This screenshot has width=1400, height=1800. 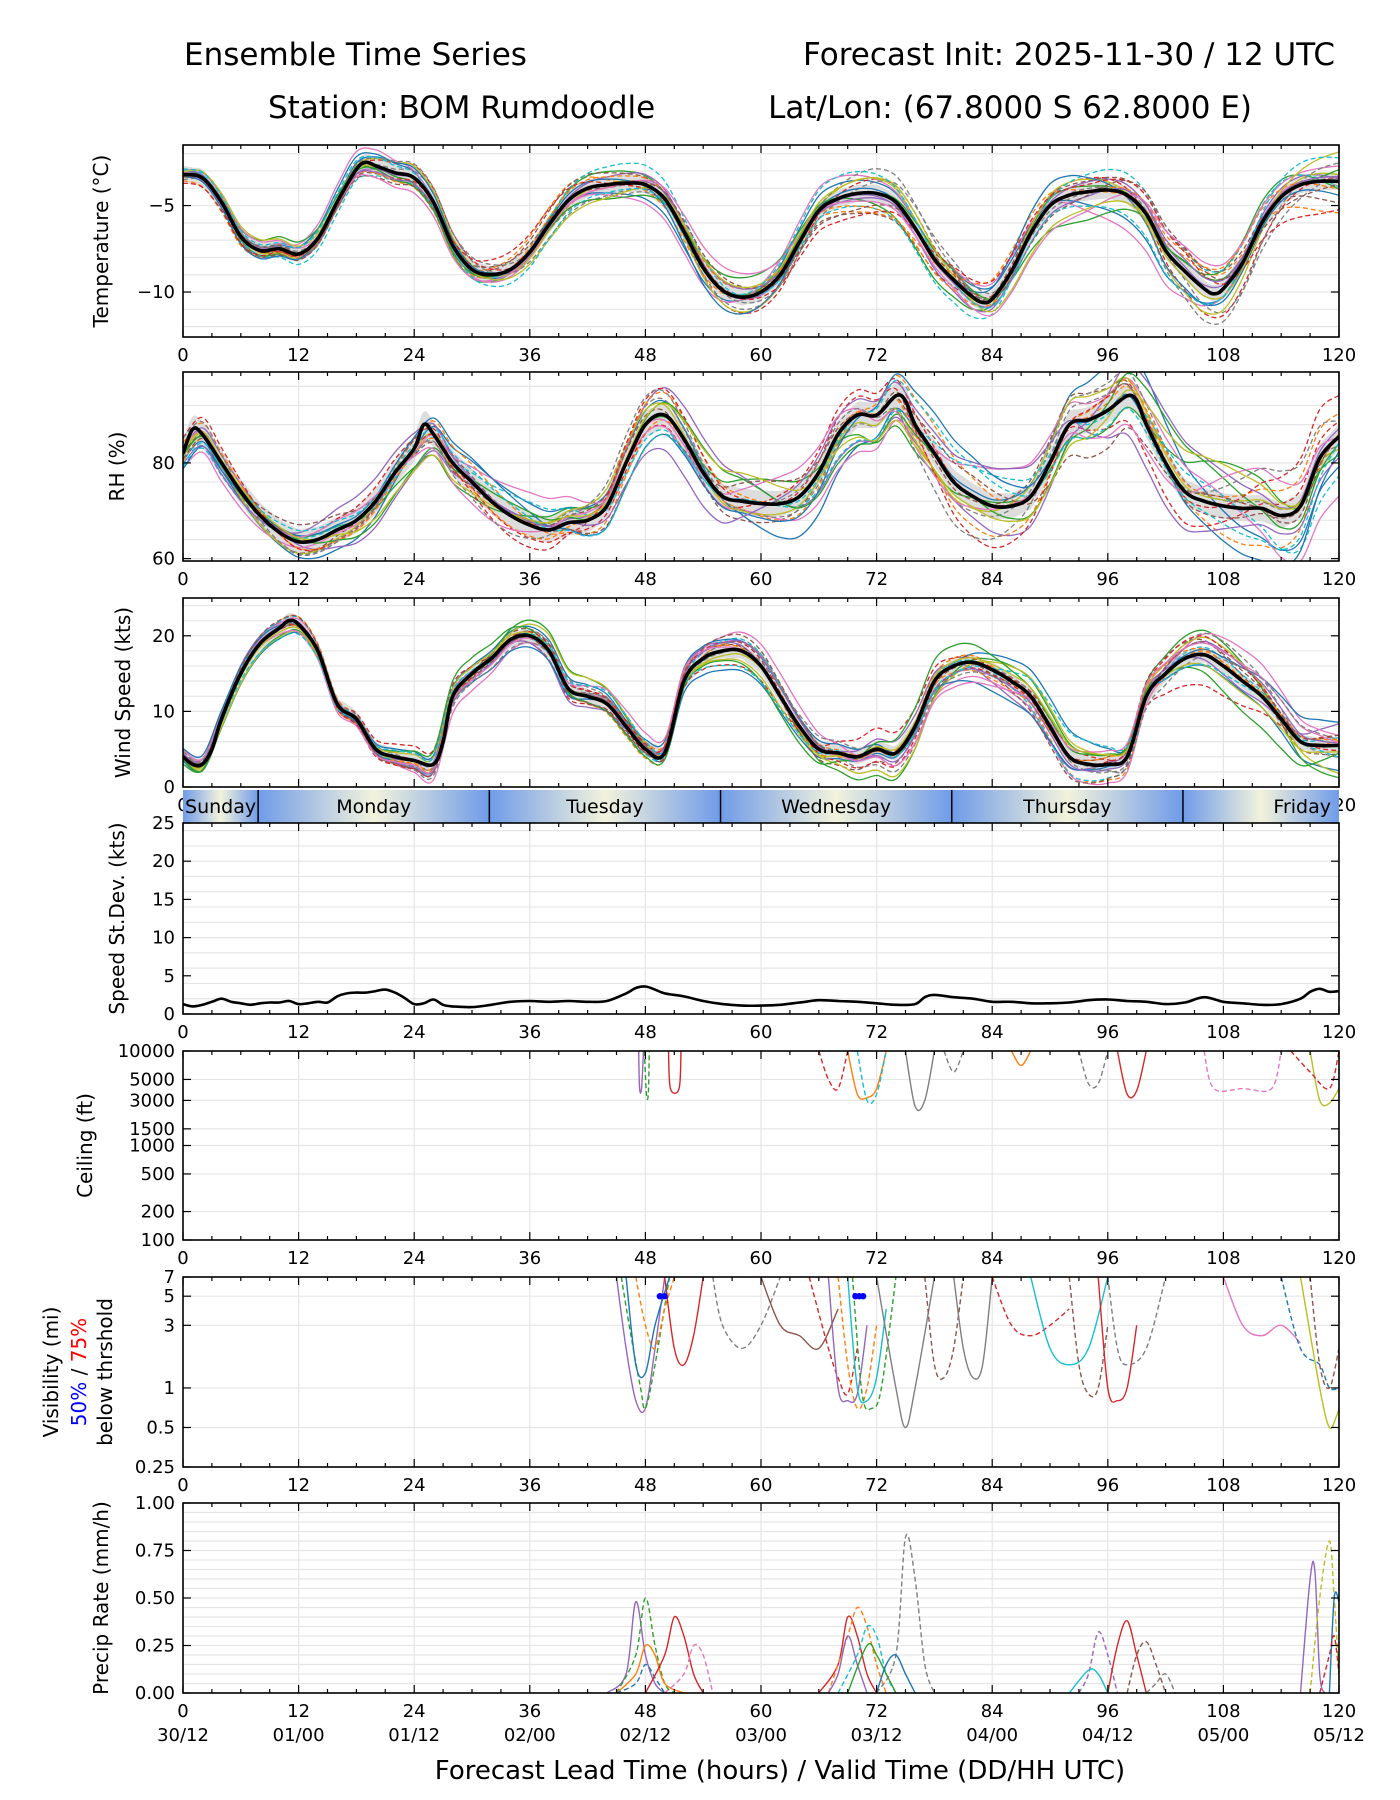 What do you see at coordinates (169, 1325) in the screenshot?
I see `y-tick-label: 3` at bounding box center [169, 1325].